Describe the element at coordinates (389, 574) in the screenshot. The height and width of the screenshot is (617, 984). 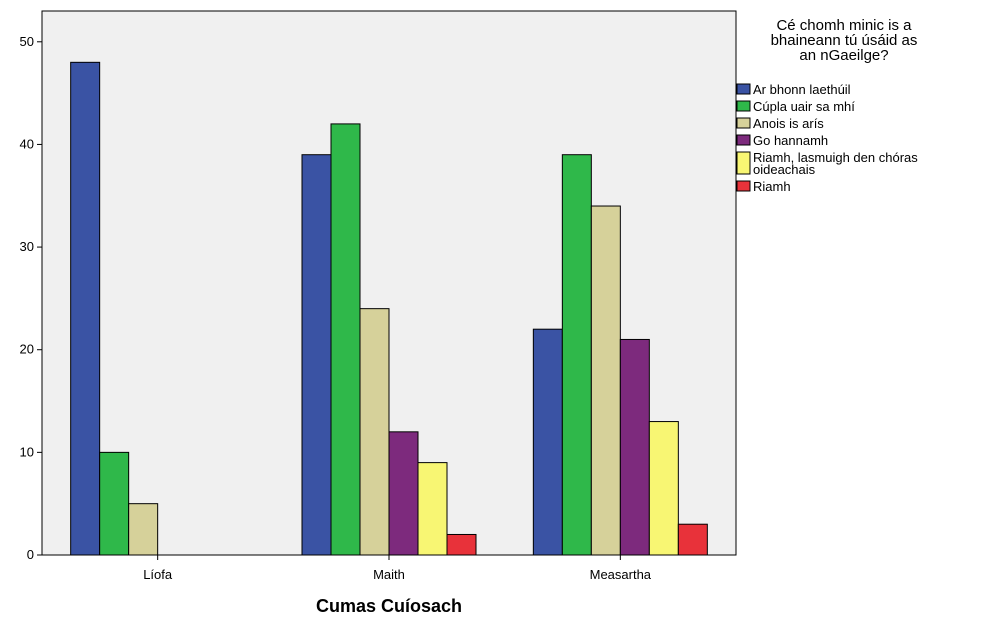
I see `x-tick-label: Maith` at that location.